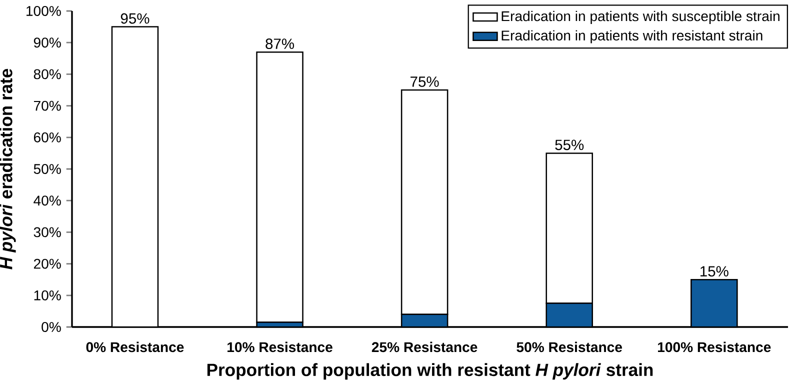  I want to click on total-label: 15%, so click(714, 271).